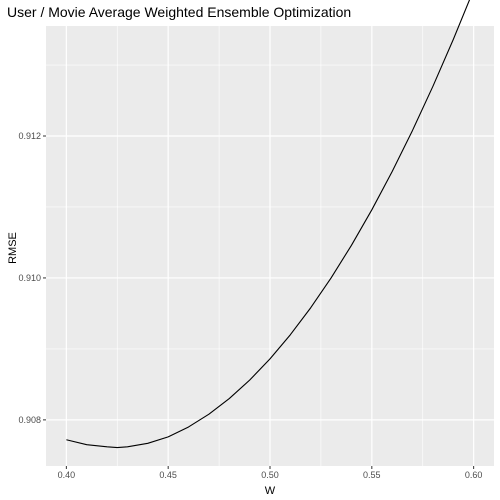  Describe the element at coordinates (29, 136) in the screenshot. I see `y-tick-label: 0.912` at that location.